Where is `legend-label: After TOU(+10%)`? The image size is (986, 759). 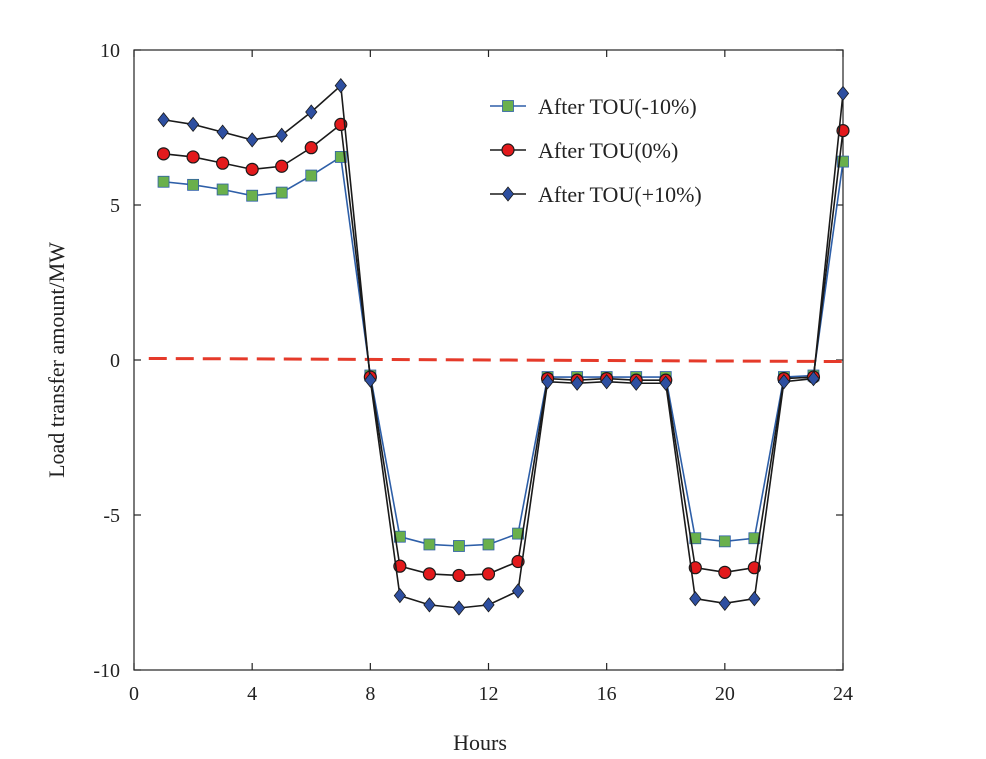 legend-label: After TOU(+10%) is located at coordinates (620, 194).